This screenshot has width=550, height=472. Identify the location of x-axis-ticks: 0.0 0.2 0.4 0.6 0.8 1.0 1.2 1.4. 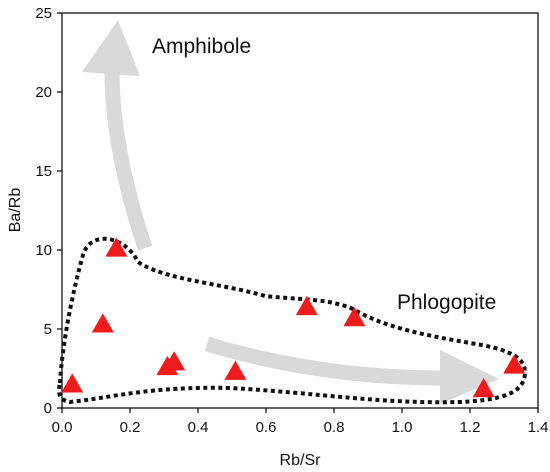
(300, 422).